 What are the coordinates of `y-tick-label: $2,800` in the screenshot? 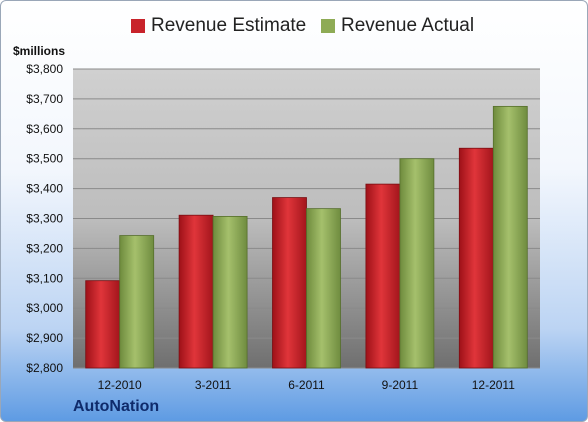 It's located at (44, 368).